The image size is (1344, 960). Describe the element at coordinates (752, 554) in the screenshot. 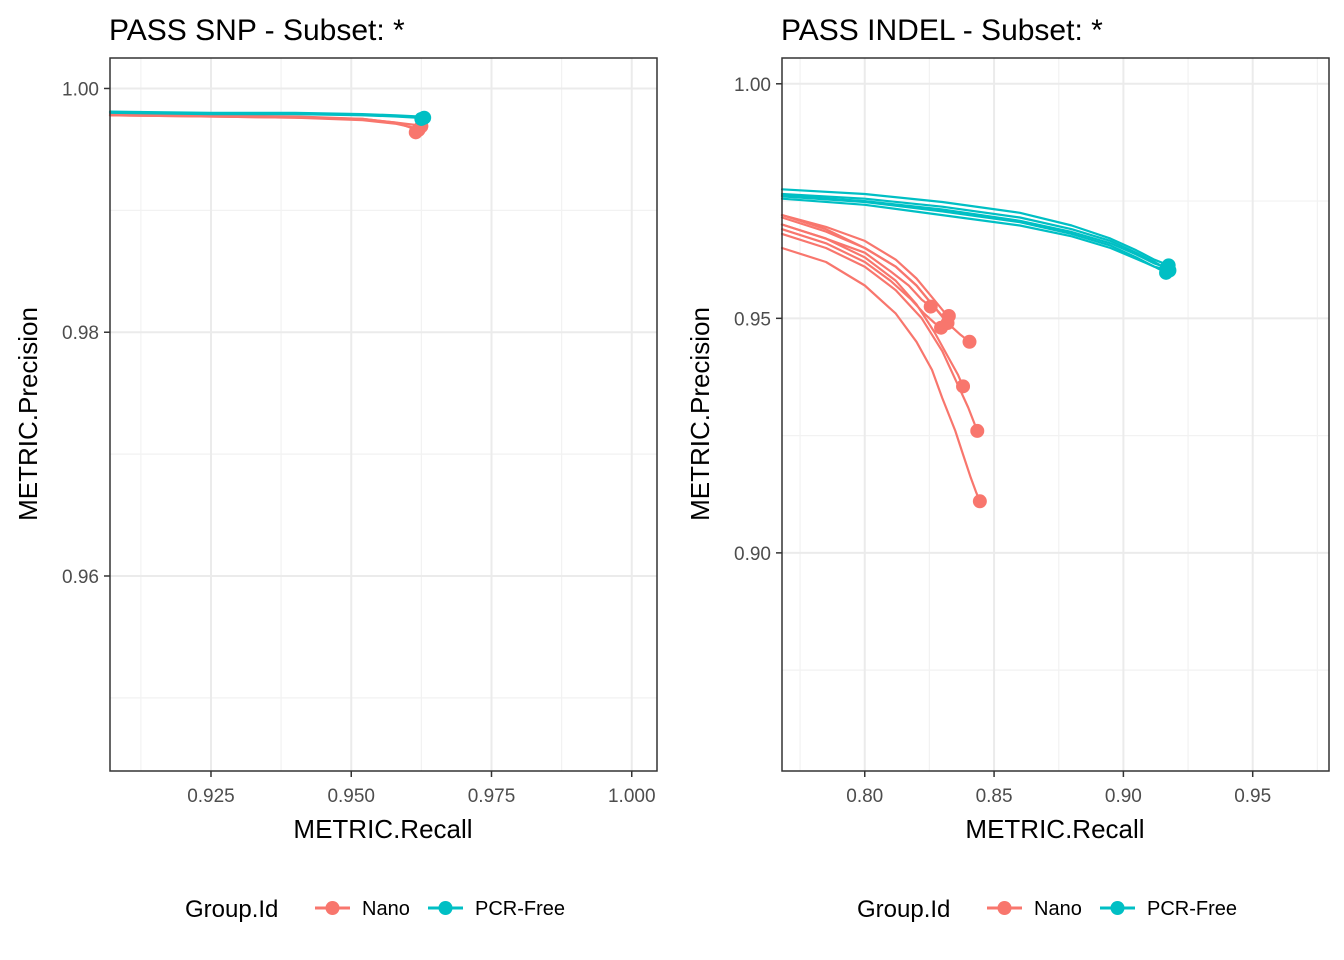

I see `indel-y-tick-label: 0.90` at that location.